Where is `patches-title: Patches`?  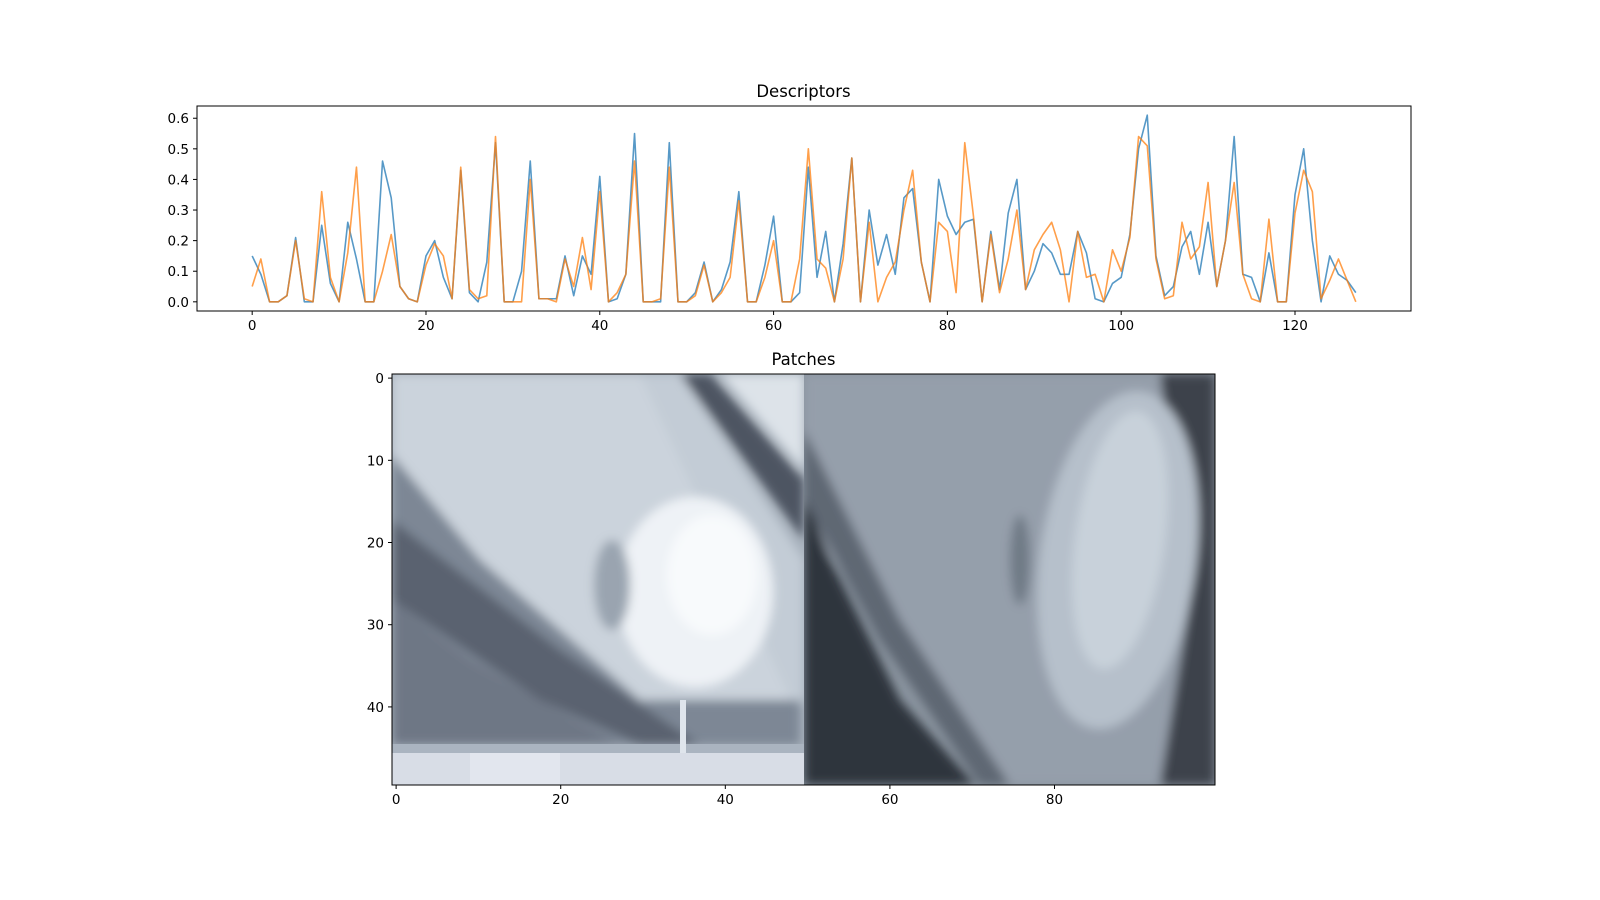
patches-title: Patches is located at coordinates (803, 359).